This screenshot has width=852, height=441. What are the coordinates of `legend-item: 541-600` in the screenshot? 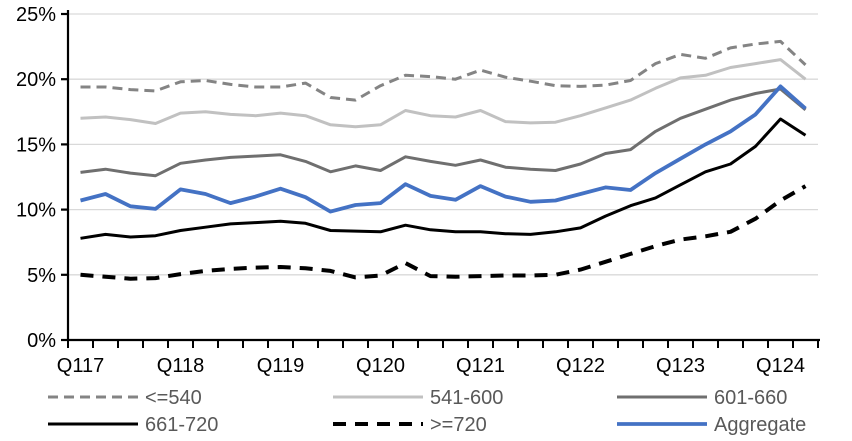 It's located at (418, 398).